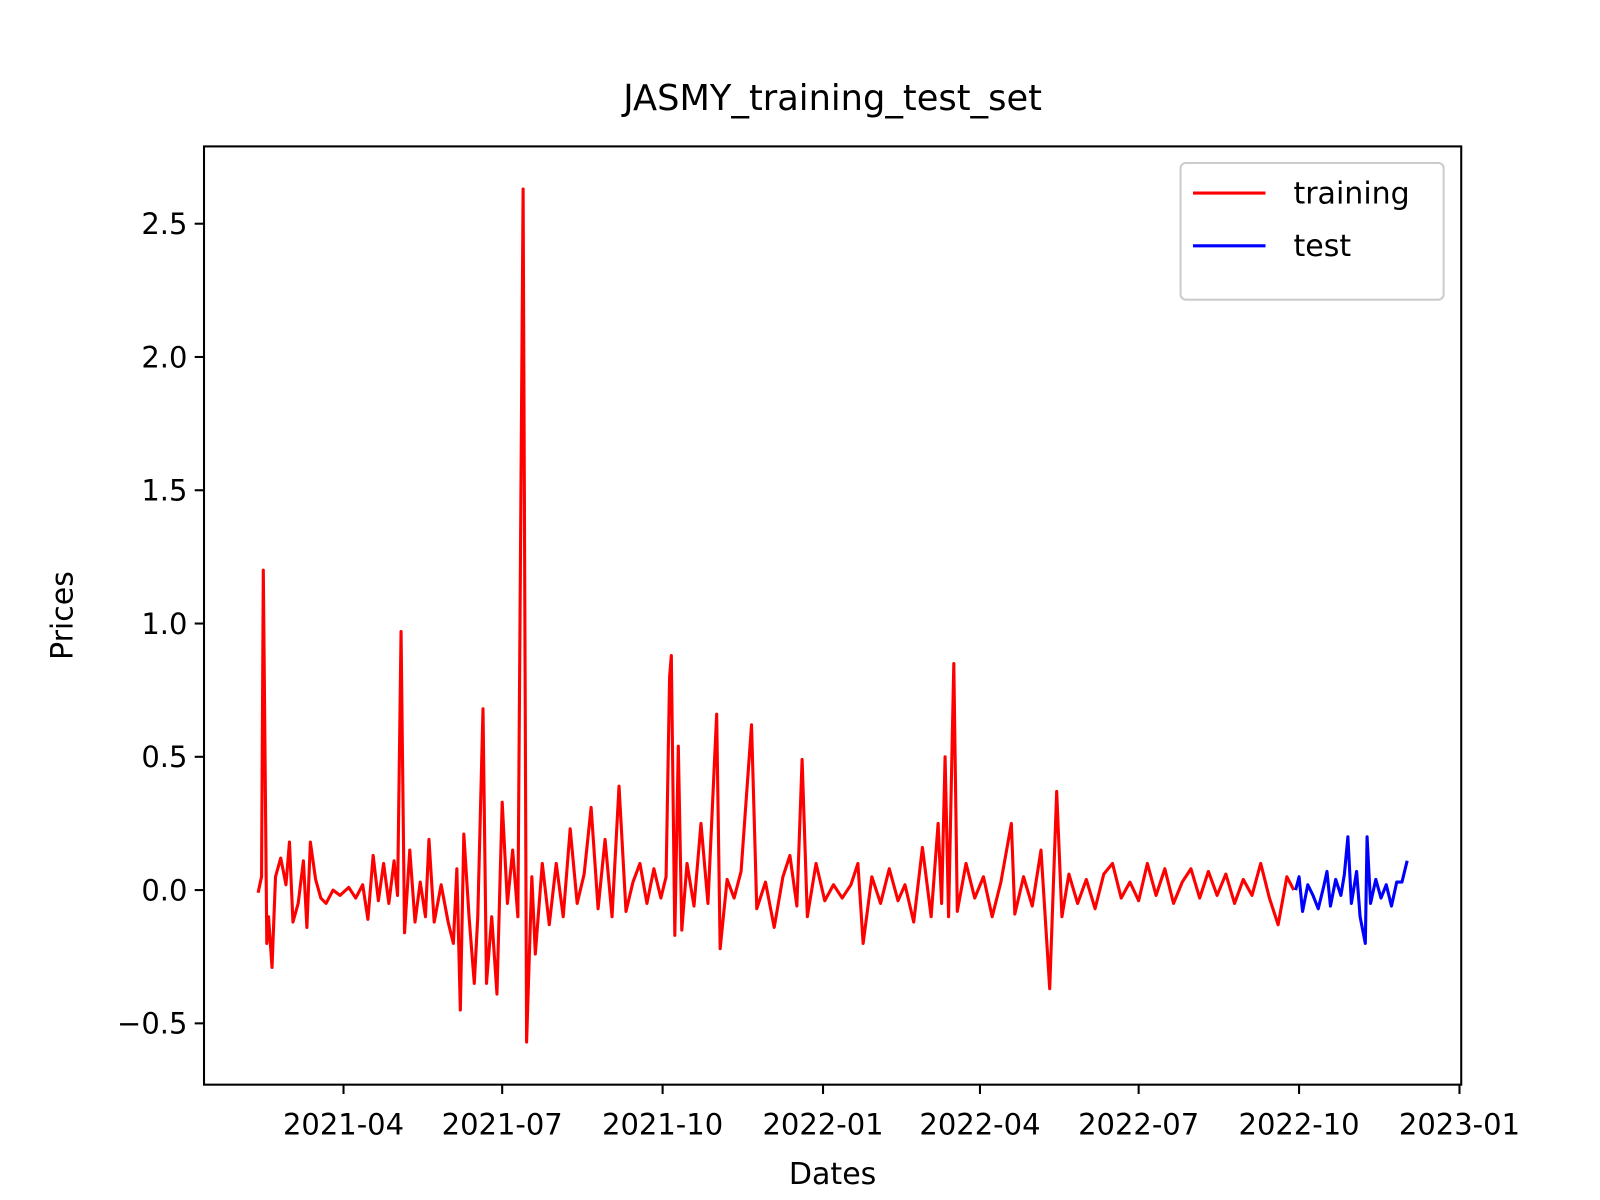 Image resolution: width=1600 pixels, height=1200 pixels. What do you see at coordinates (1459, 1124) in the screenshot?
I see `x-tick-label: 2023-01` at bounding box center [1459, 1124].